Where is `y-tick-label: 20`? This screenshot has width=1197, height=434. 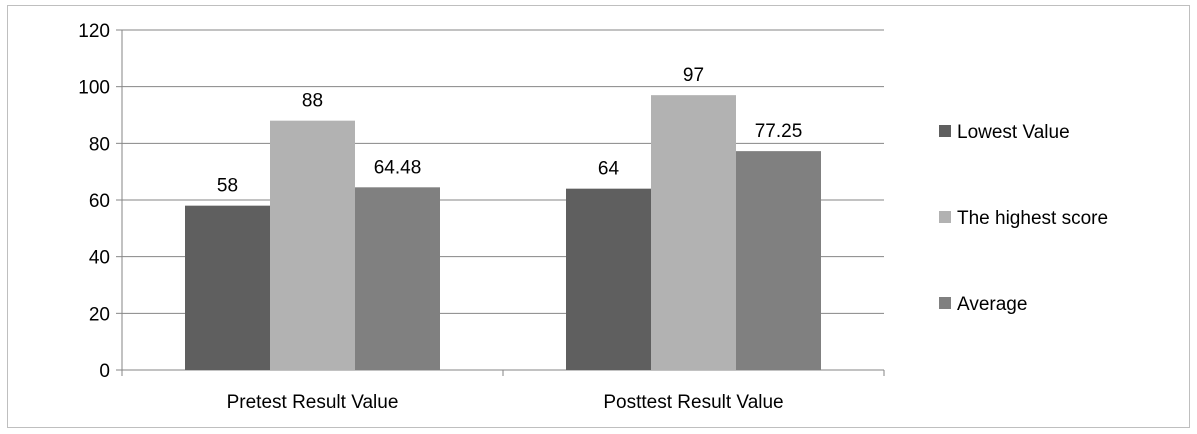 y-tick-label: 20 is located at coordinates (99, 314).